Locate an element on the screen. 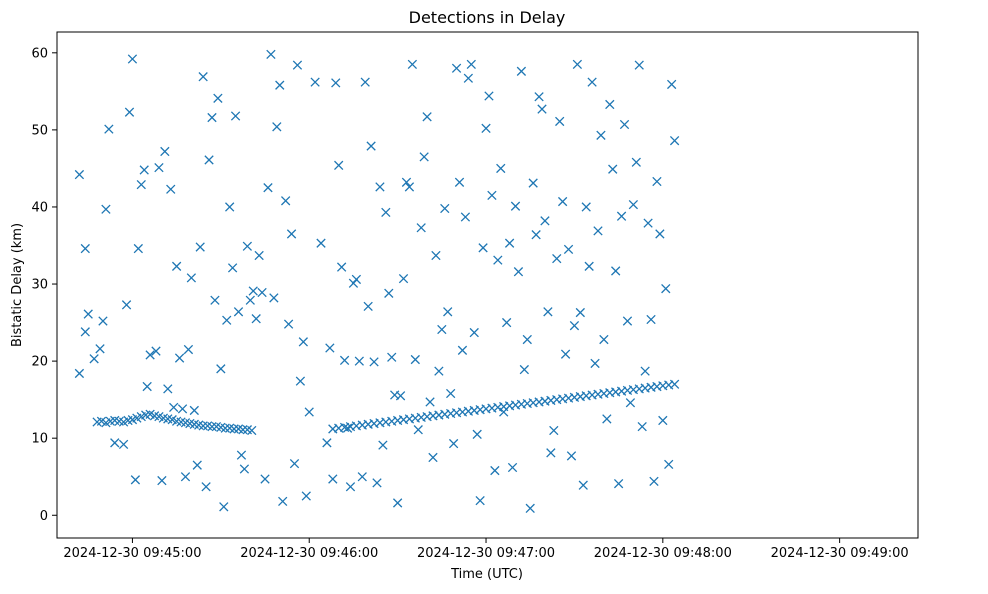 Image resolution: width=988 pixels, height=594 pixels. x-tick-label-4: 2024-12-30 09:49:00 is located at coordinates (840, 553).